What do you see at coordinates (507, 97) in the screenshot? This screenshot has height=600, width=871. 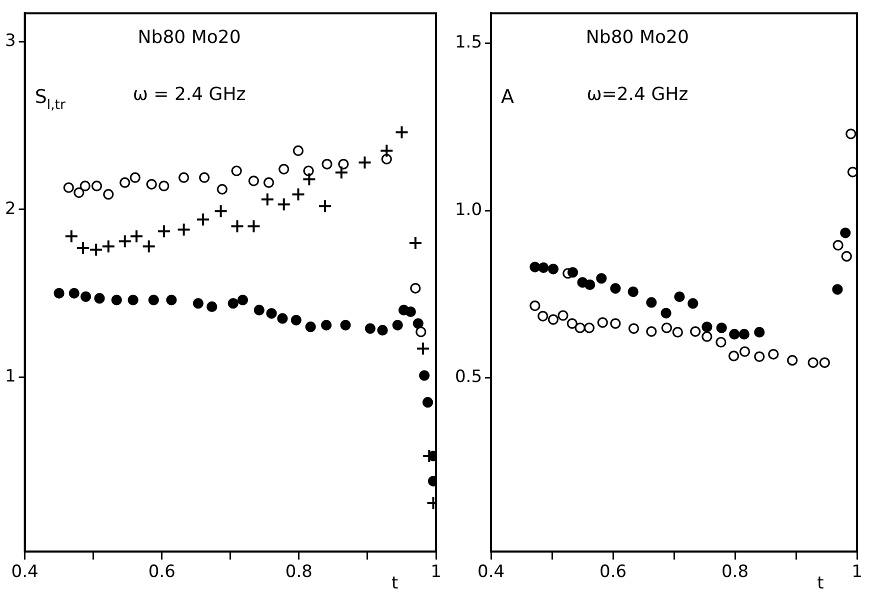 I see `y-axis-title: A` at bounding box center [507, 97].